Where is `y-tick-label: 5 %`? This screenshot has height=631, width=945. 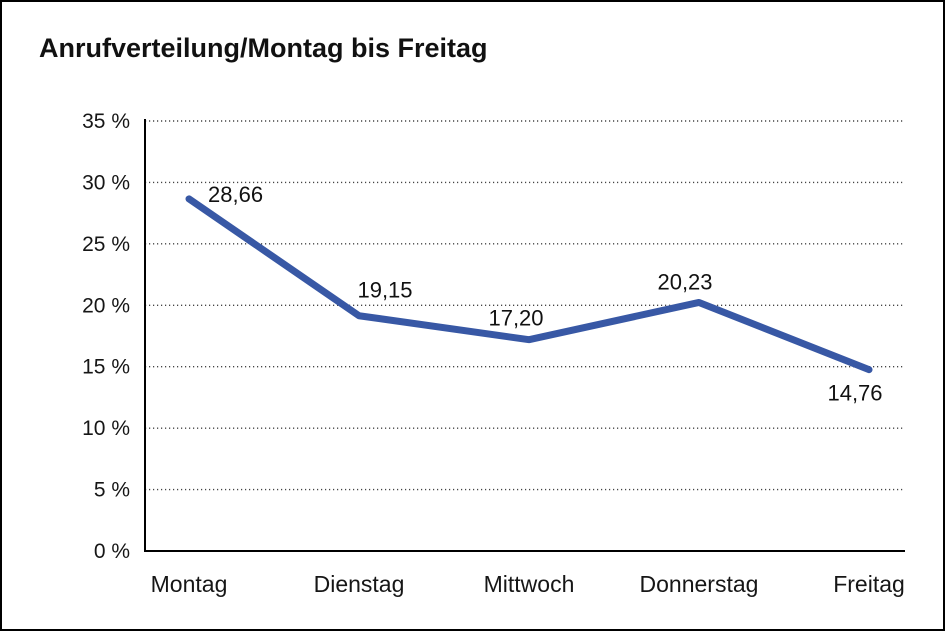
y-tick-label: 5 % is located at coordinates (112, 490).